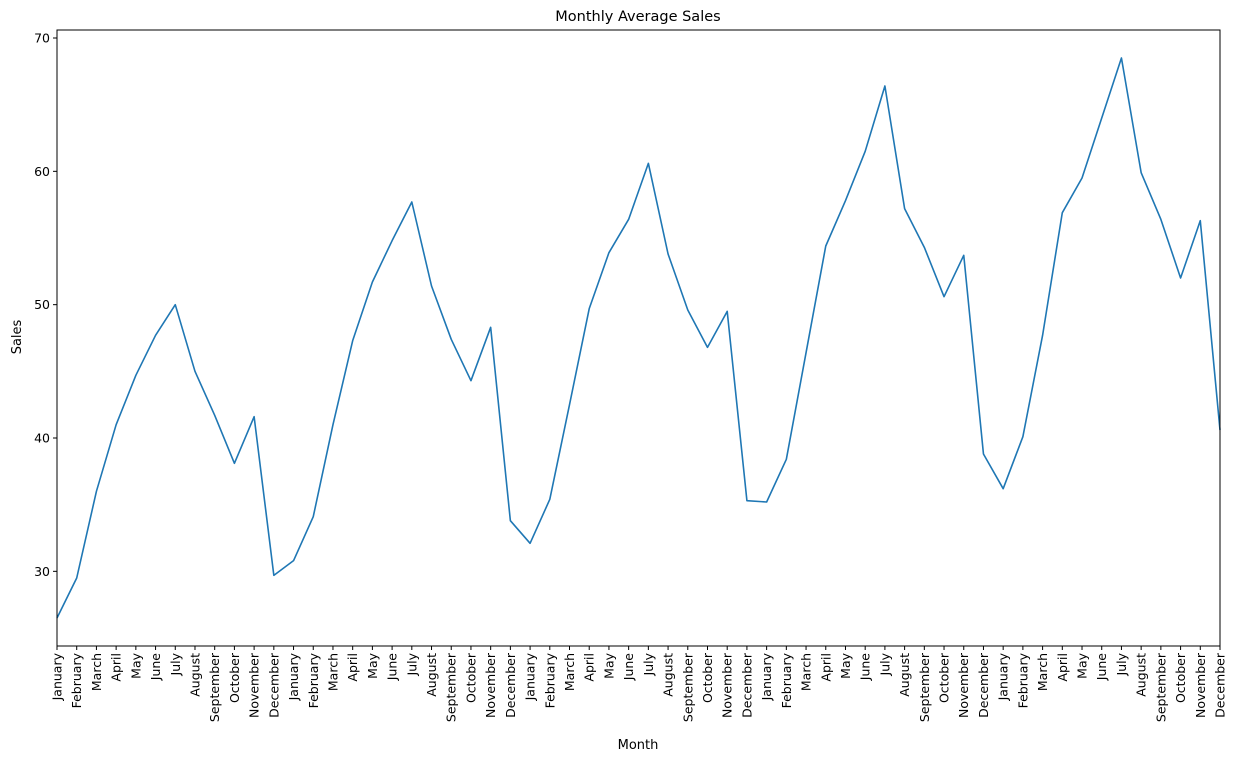 The width and height of the screenshot is (1236, 766). Describe the element at coordinates (638, 745) in the screenshot. I see `x-axis-label: Month` at that location.